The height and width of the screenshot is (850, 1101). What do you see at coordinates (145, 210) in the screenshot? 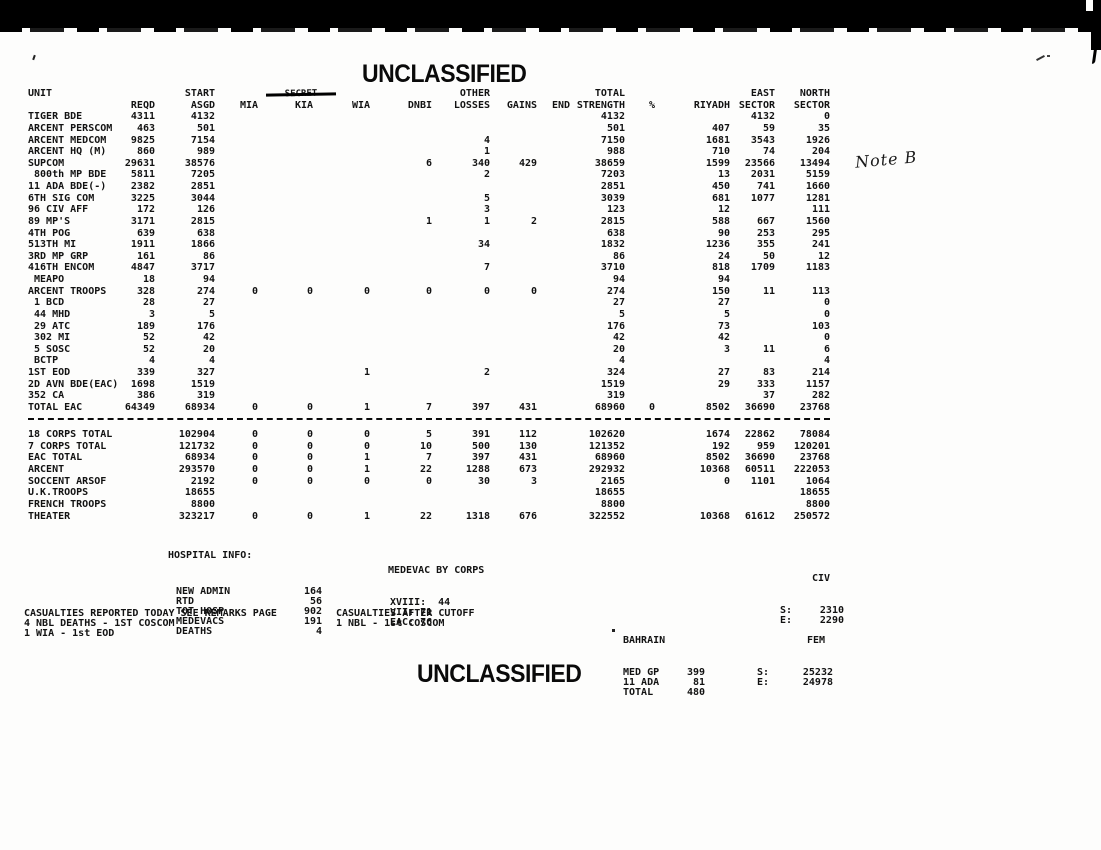
I see `cell-reqd: 172` at bounding box center [145, 210].